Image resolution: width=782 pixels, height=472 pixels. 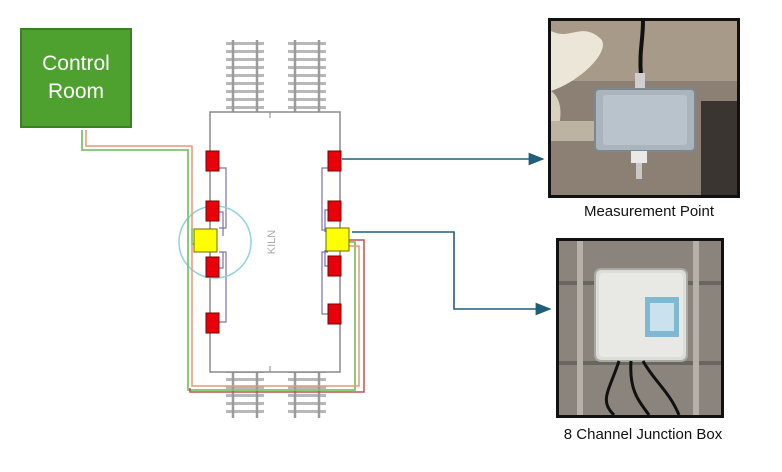 I want to click on kiln-label: KILN, so click(x=272, y=242).